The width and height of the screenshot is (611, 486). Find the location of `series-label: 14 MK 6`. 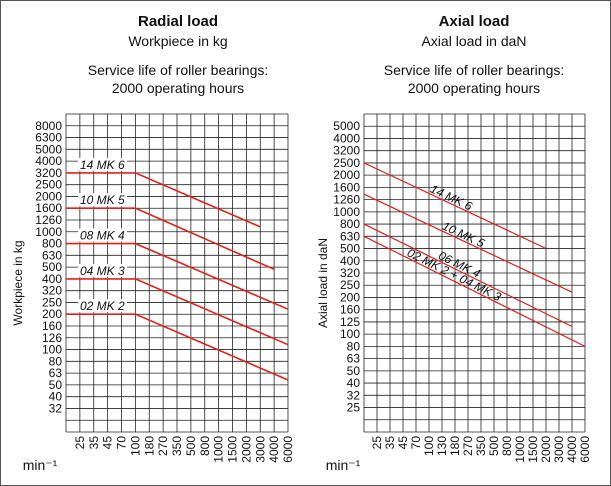

series-label: 14 MK 6 is located at coordinates (102, 165).